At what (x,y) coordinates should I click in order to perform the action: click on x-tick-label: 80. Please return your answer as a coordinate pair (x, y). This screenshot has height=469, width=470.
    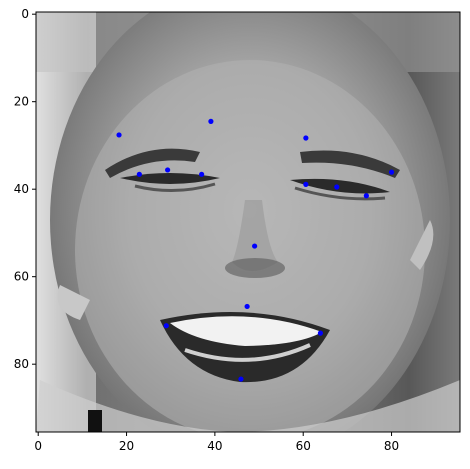
    Looking at the image, I should click on (391, 446).